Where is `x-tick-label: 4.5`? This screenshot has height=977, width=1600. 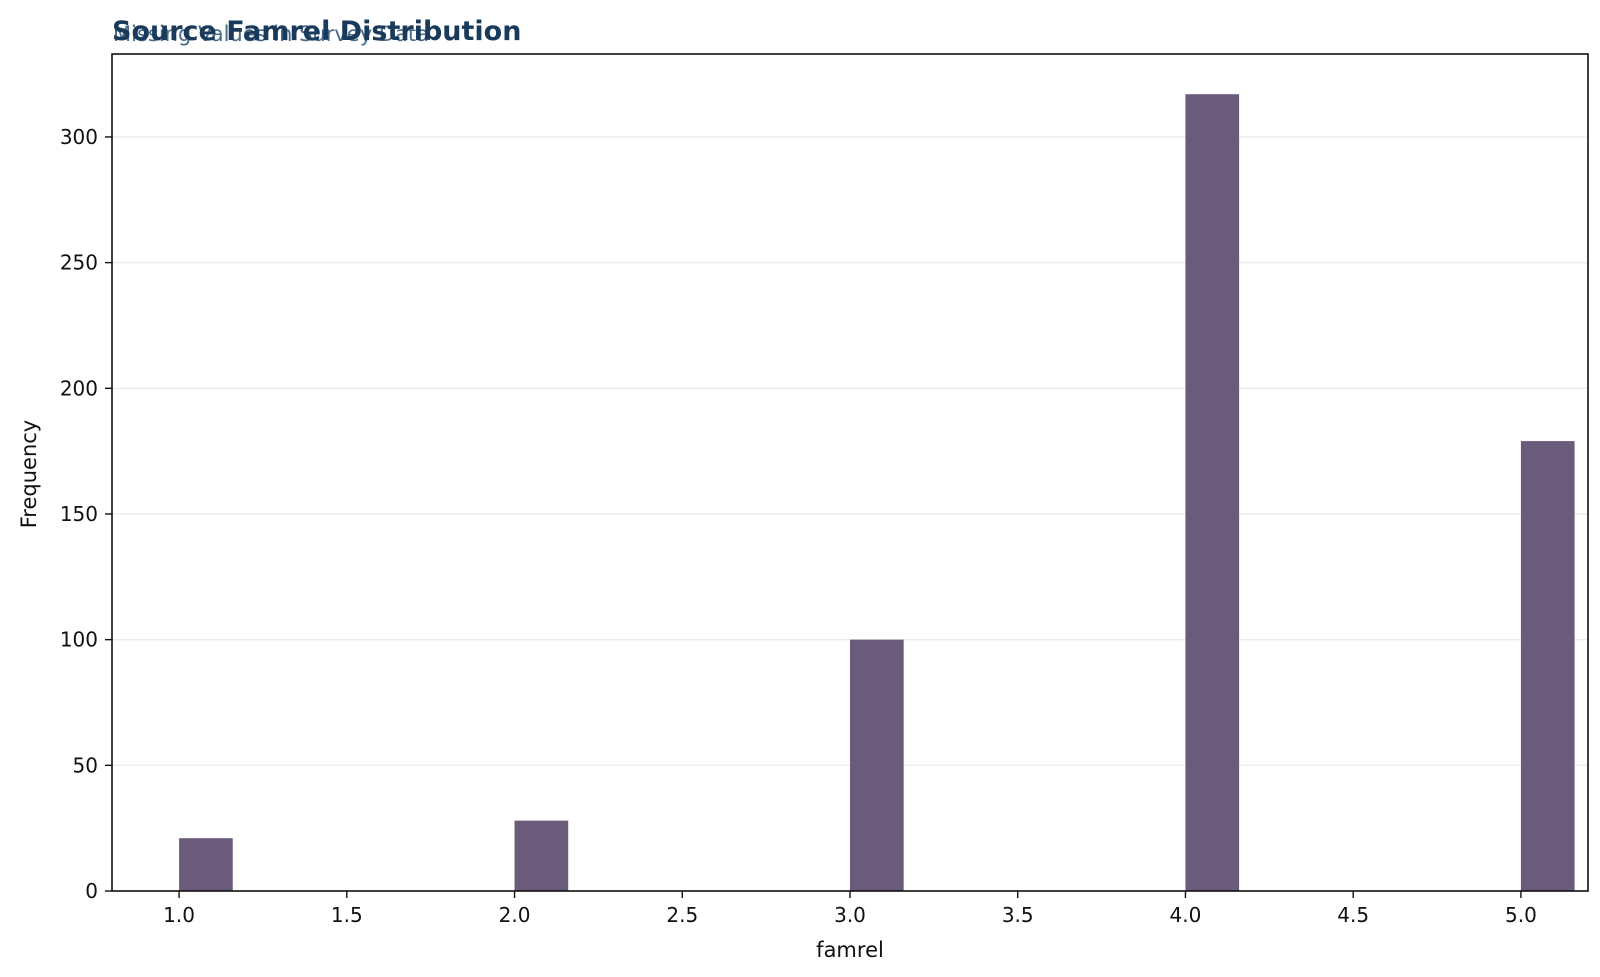 x-tick-label: 4.5 is located at coordinates (1353, 915).